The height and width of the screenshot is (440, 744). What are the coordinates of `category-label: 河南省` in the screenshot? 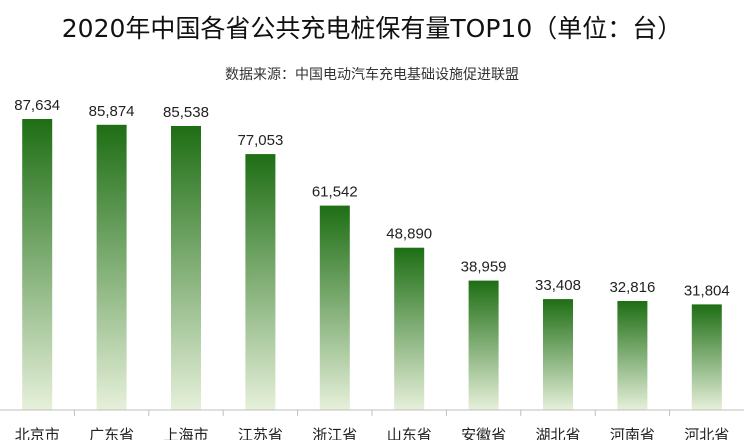 It's located at (632, 433).